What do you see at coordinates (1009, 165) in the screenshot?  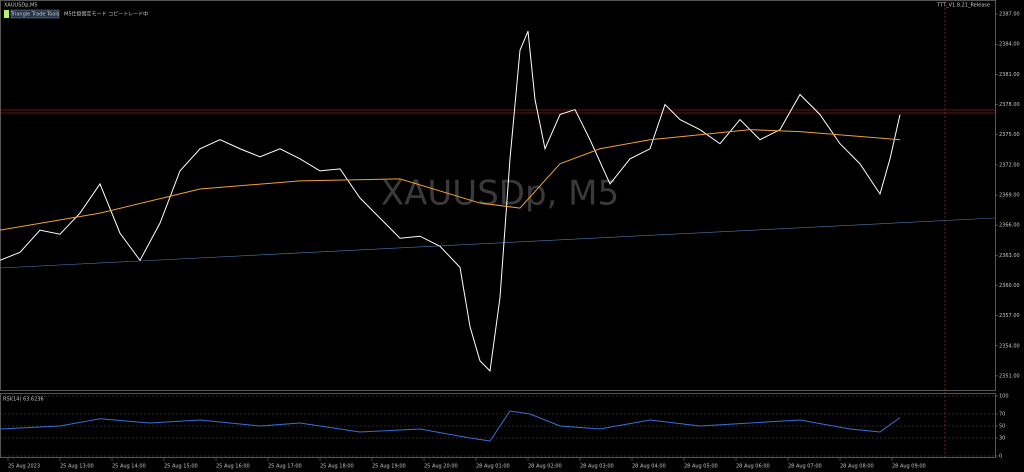 I see `y-tick-label: 2372.00` at bounding box center [1009, 165].